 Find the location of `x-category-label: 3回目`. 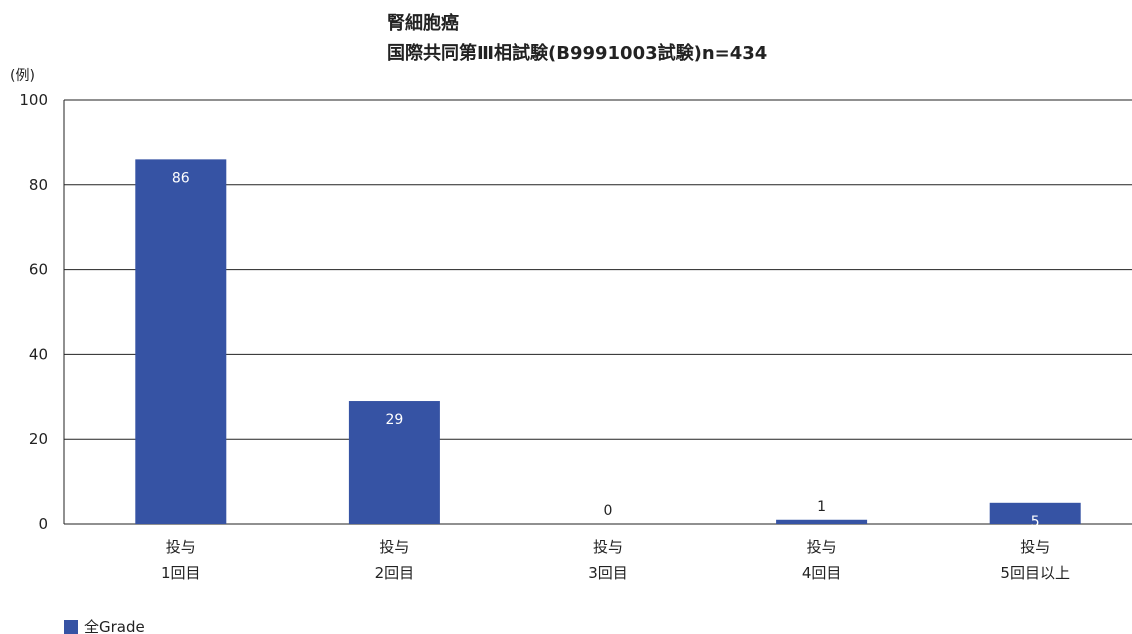

x-category-label: 3回目 is located at coordinates (608, 573).